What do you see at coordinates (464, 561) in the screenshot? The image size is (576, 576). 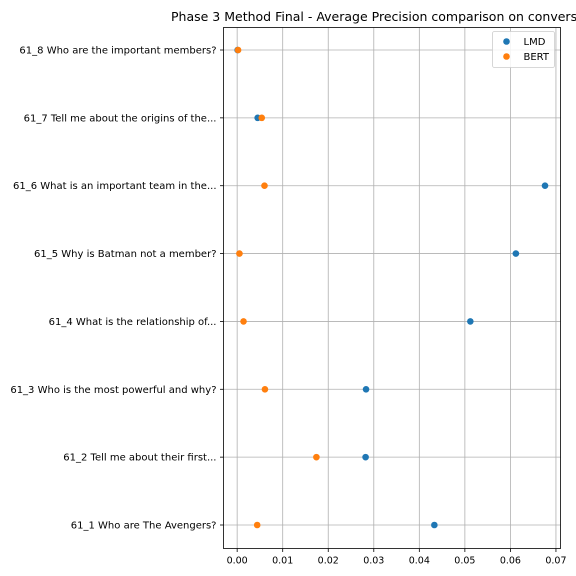 I see `x-tick-label: 0.05` at bounding box center [464, 561].